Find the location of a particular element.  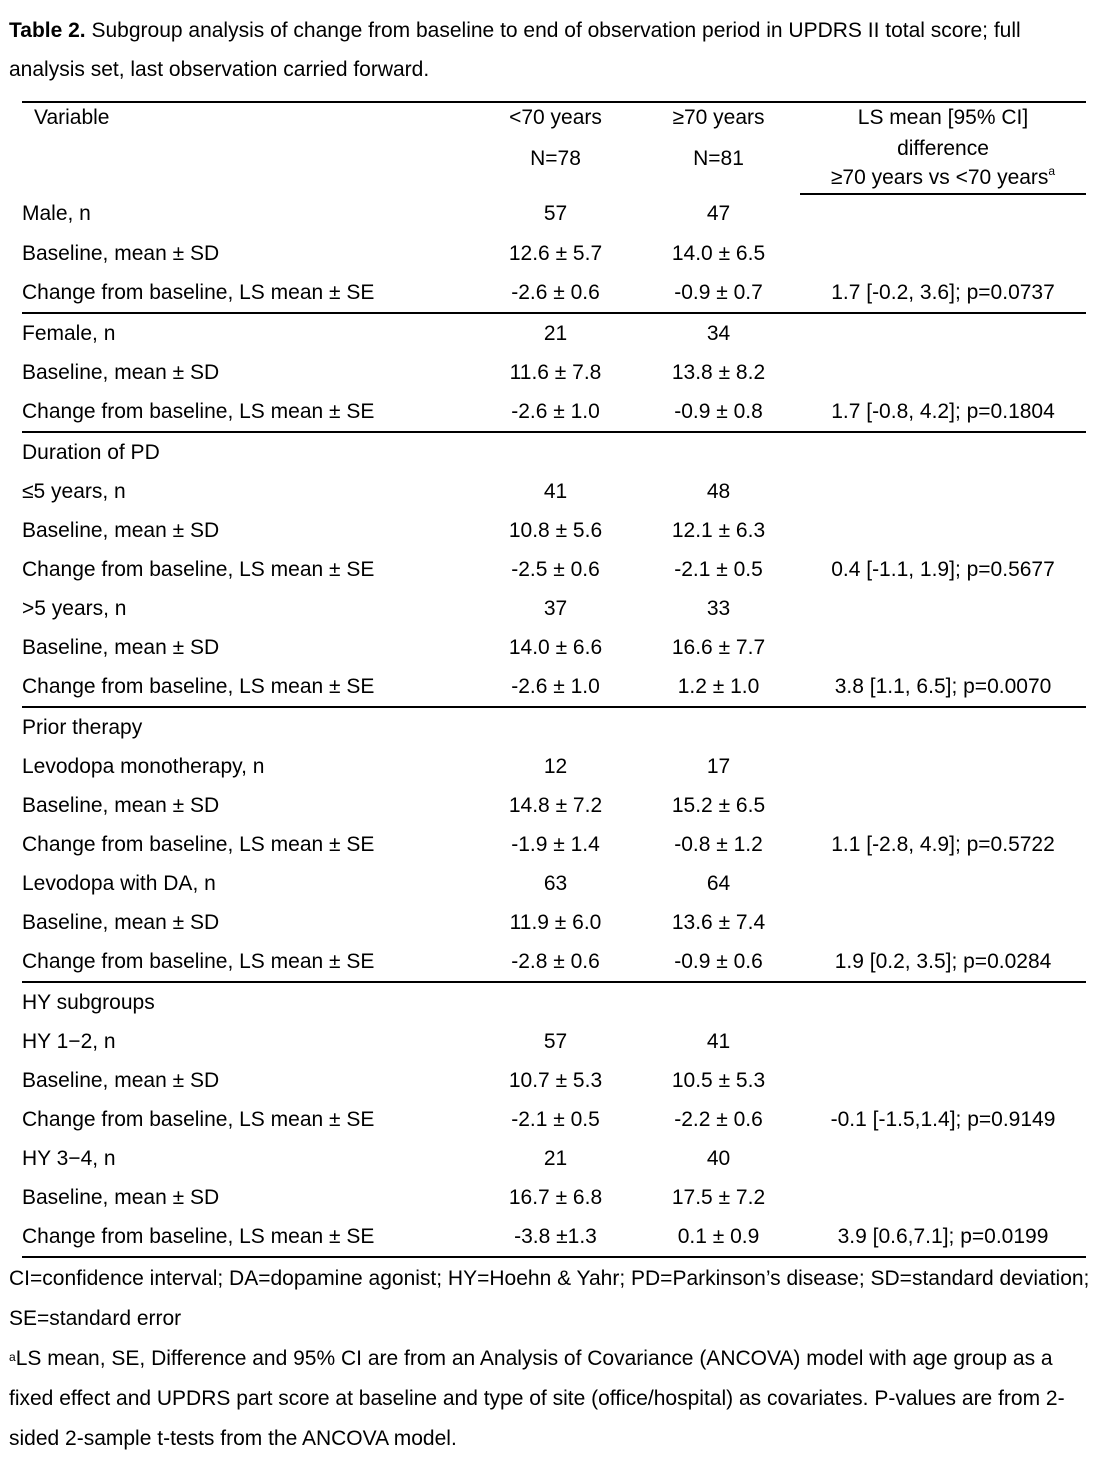

table-row: Male, n 57 47 is located at coordinates (554, 214).